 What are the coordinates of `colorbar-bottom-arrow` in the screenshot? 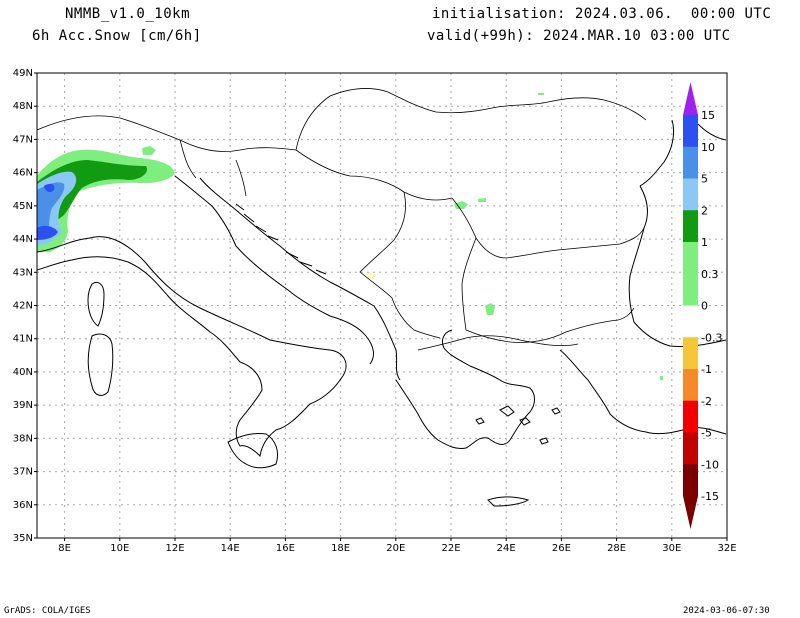 It's located at (690, 512).